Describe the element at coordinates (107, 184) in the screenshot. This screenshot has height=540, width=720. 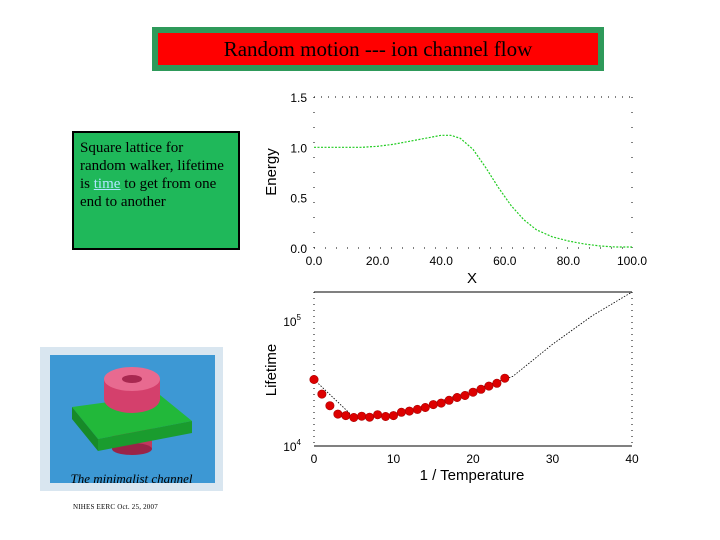
I see `time-link: time` at that location.